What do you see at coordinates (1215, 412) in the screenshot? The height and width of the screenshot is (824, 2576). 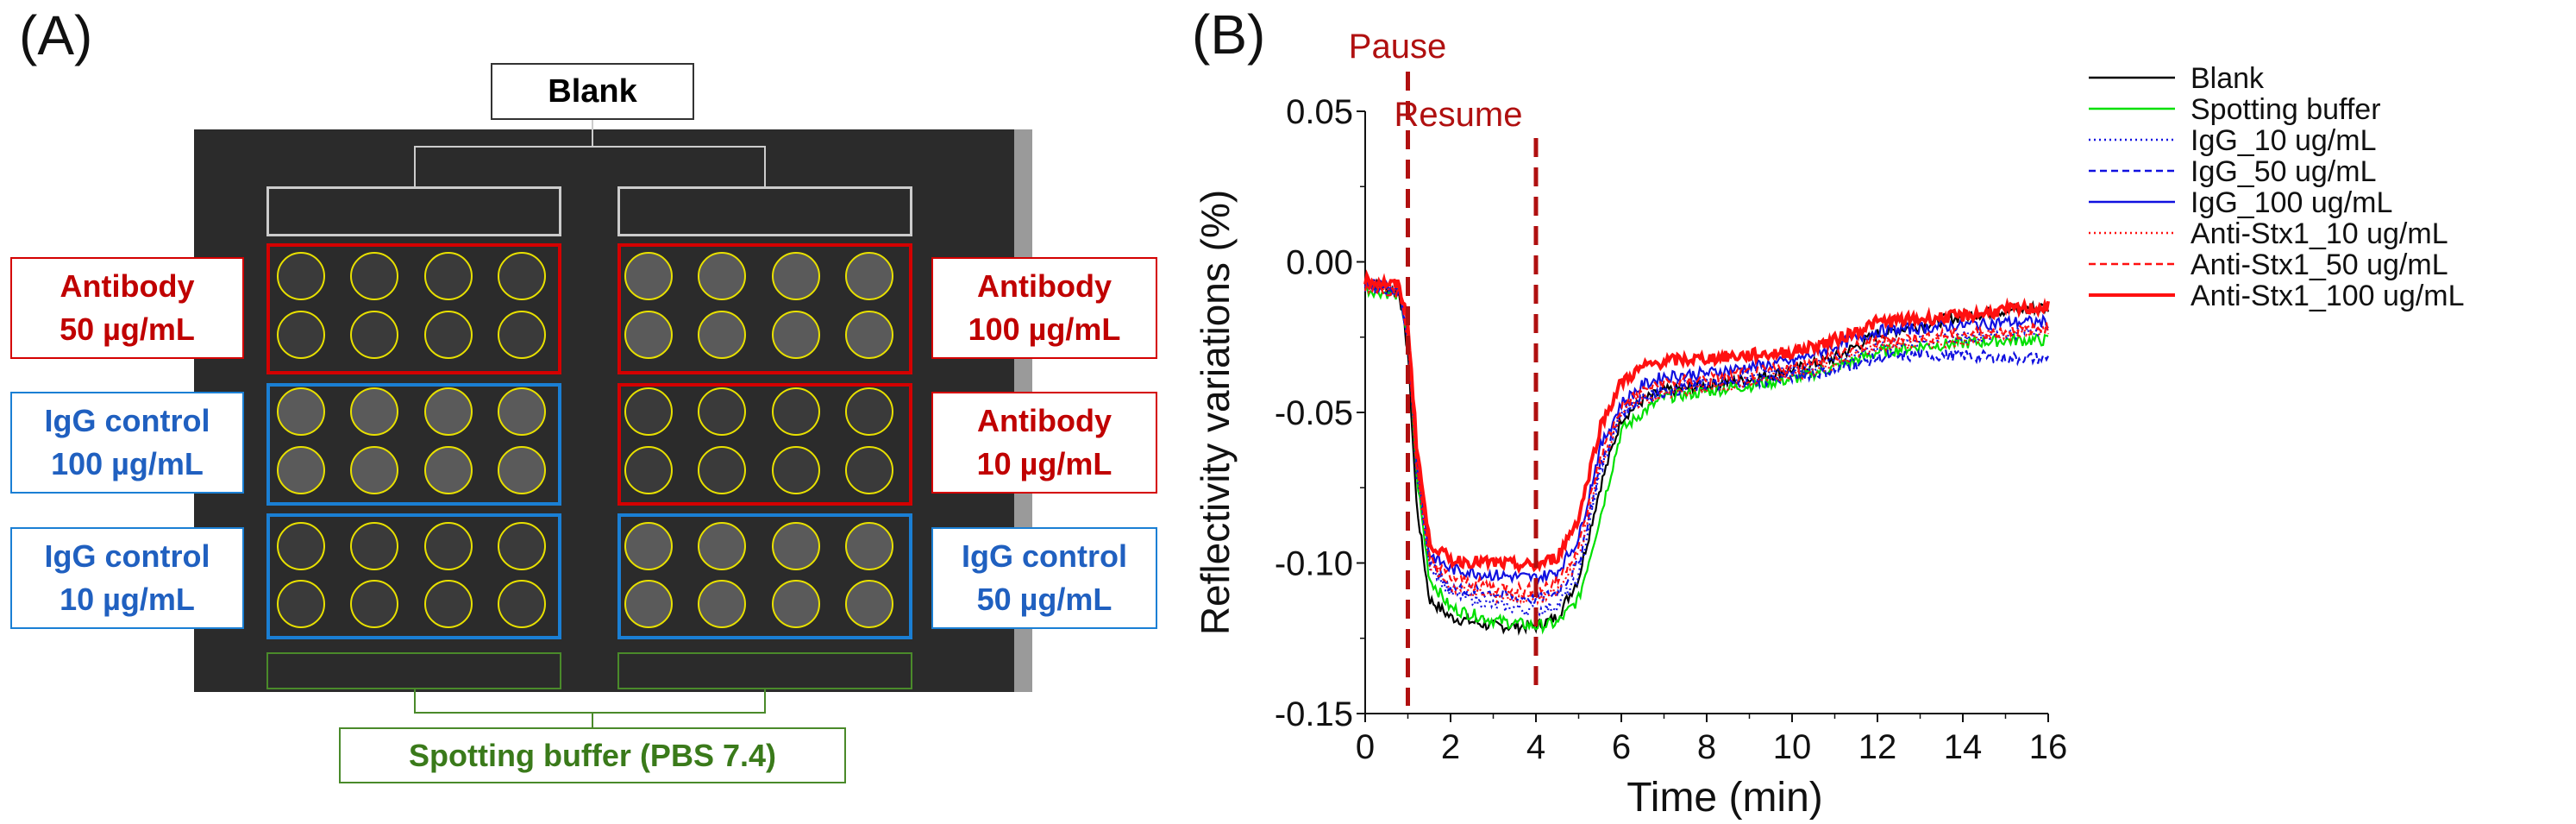 I see `y-axis-label: Reflectivity variations (%)` at bounding box center [1215, 412].